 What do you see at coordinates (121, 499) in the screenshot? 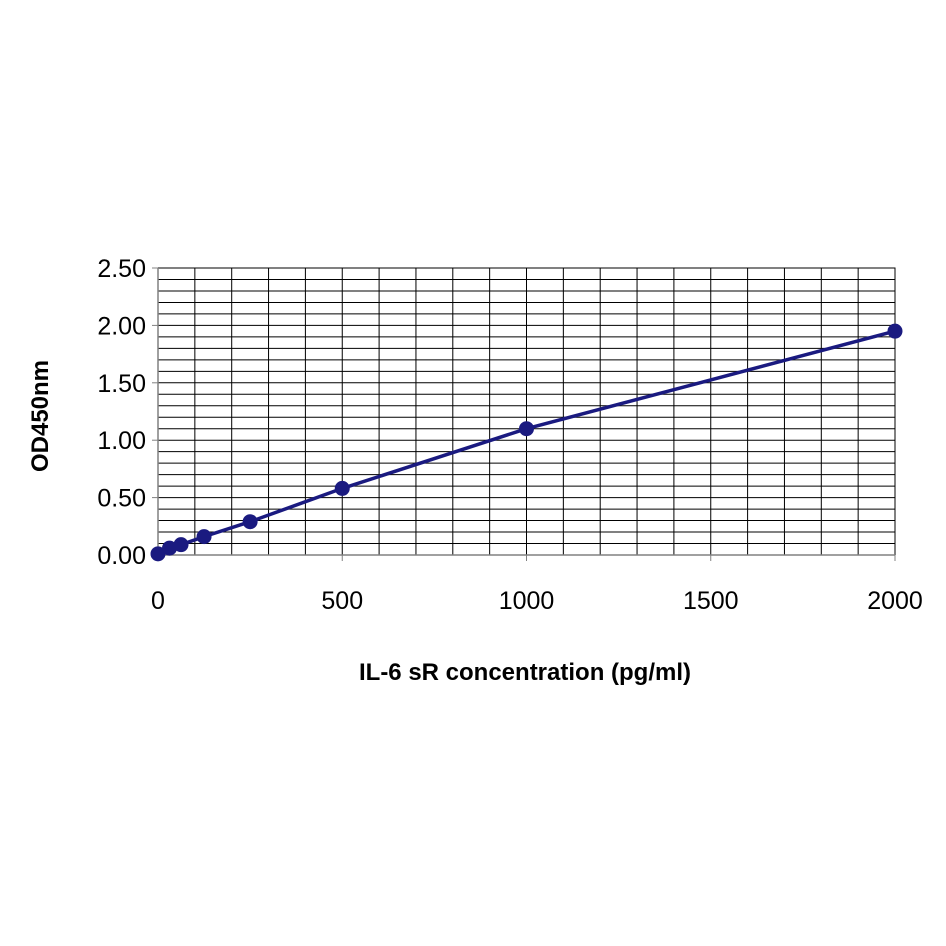
I see `y-tick-label: 0.50` at bounding box center [121, 499].